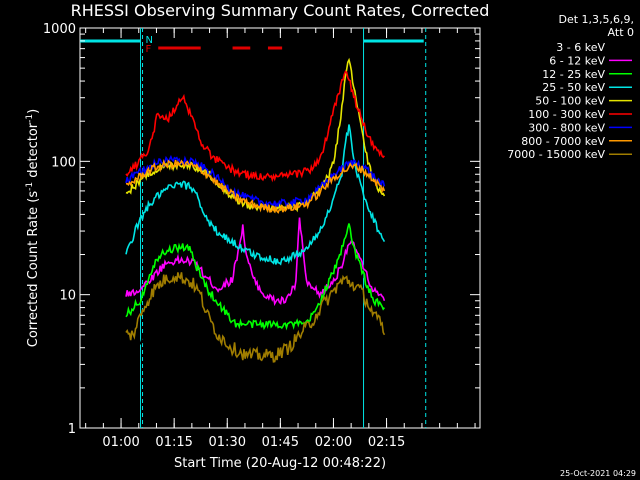 The height and width of the screenshot is (480, 640). What do you see at coordinates (580, 47) in the screenshot?
I see `legend-item-label: 3 - 6 keV` at bounding box center [580, 47].